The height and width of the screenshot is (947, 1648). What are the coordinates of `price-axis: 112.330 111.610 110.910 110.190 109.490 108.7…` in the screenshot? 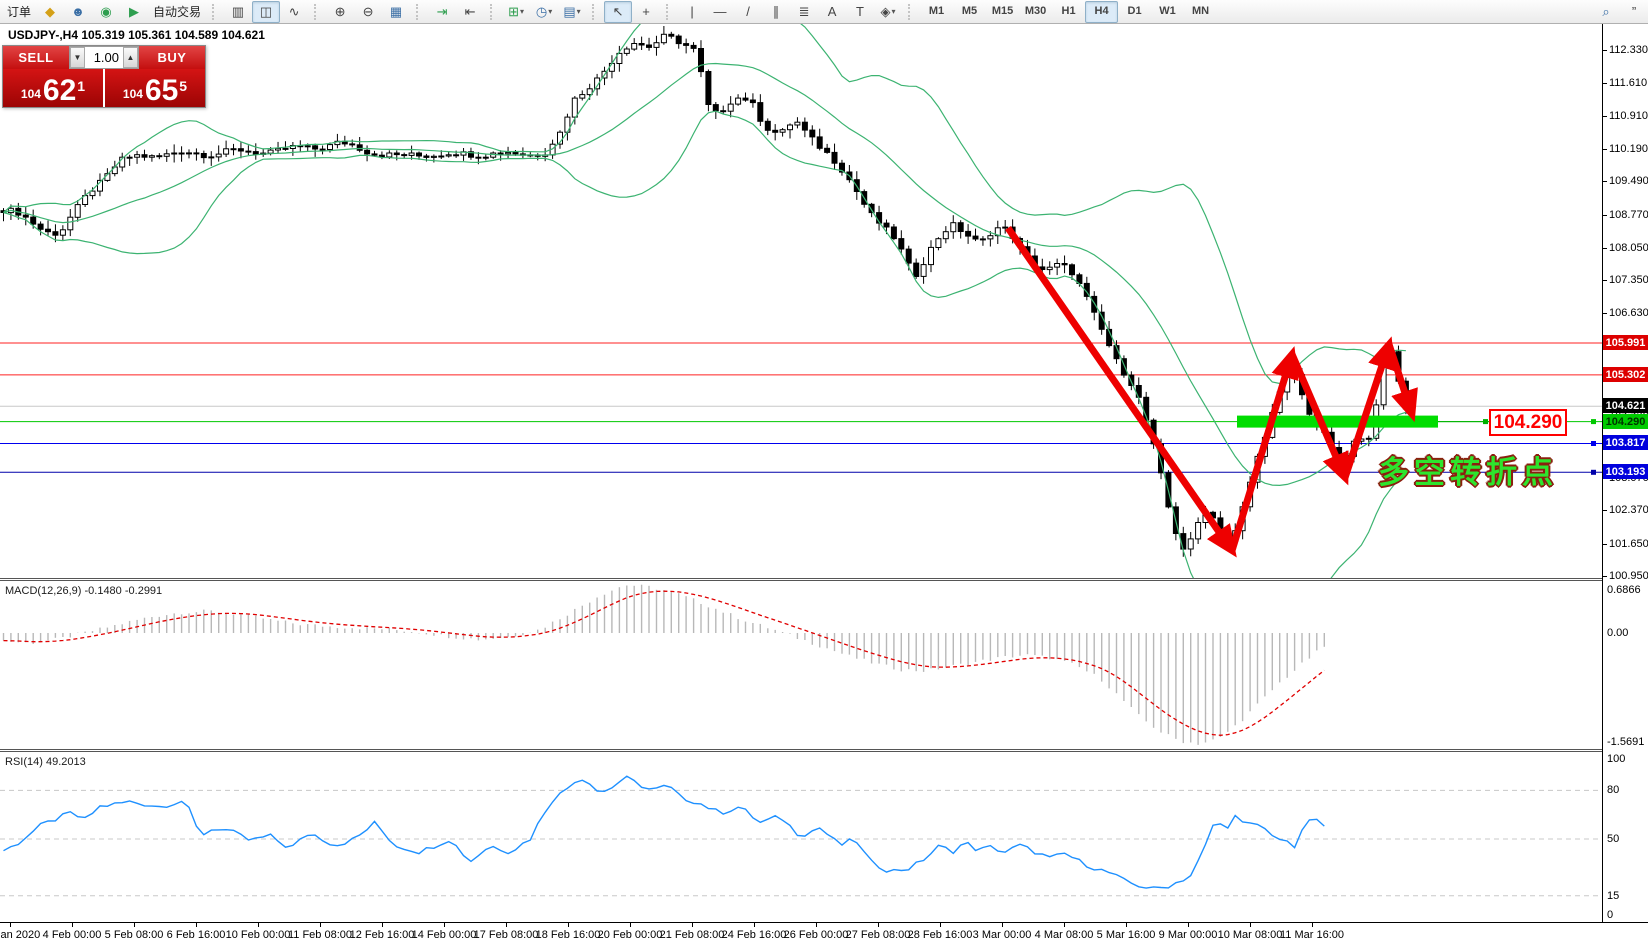 It's located at (1625, 473).